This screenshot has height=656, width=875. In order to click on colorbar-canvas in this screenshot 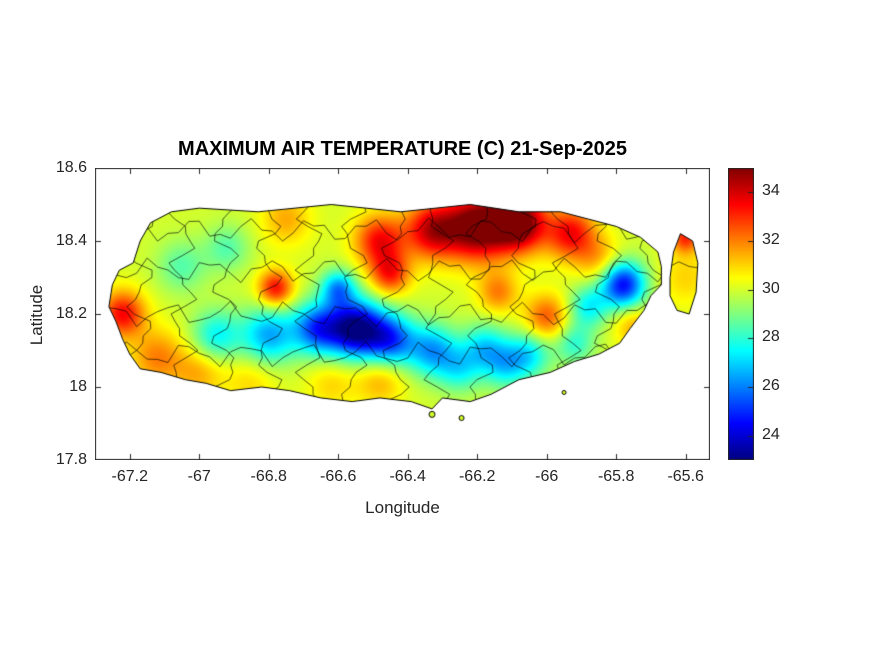, I will do `click(741, 314)`.